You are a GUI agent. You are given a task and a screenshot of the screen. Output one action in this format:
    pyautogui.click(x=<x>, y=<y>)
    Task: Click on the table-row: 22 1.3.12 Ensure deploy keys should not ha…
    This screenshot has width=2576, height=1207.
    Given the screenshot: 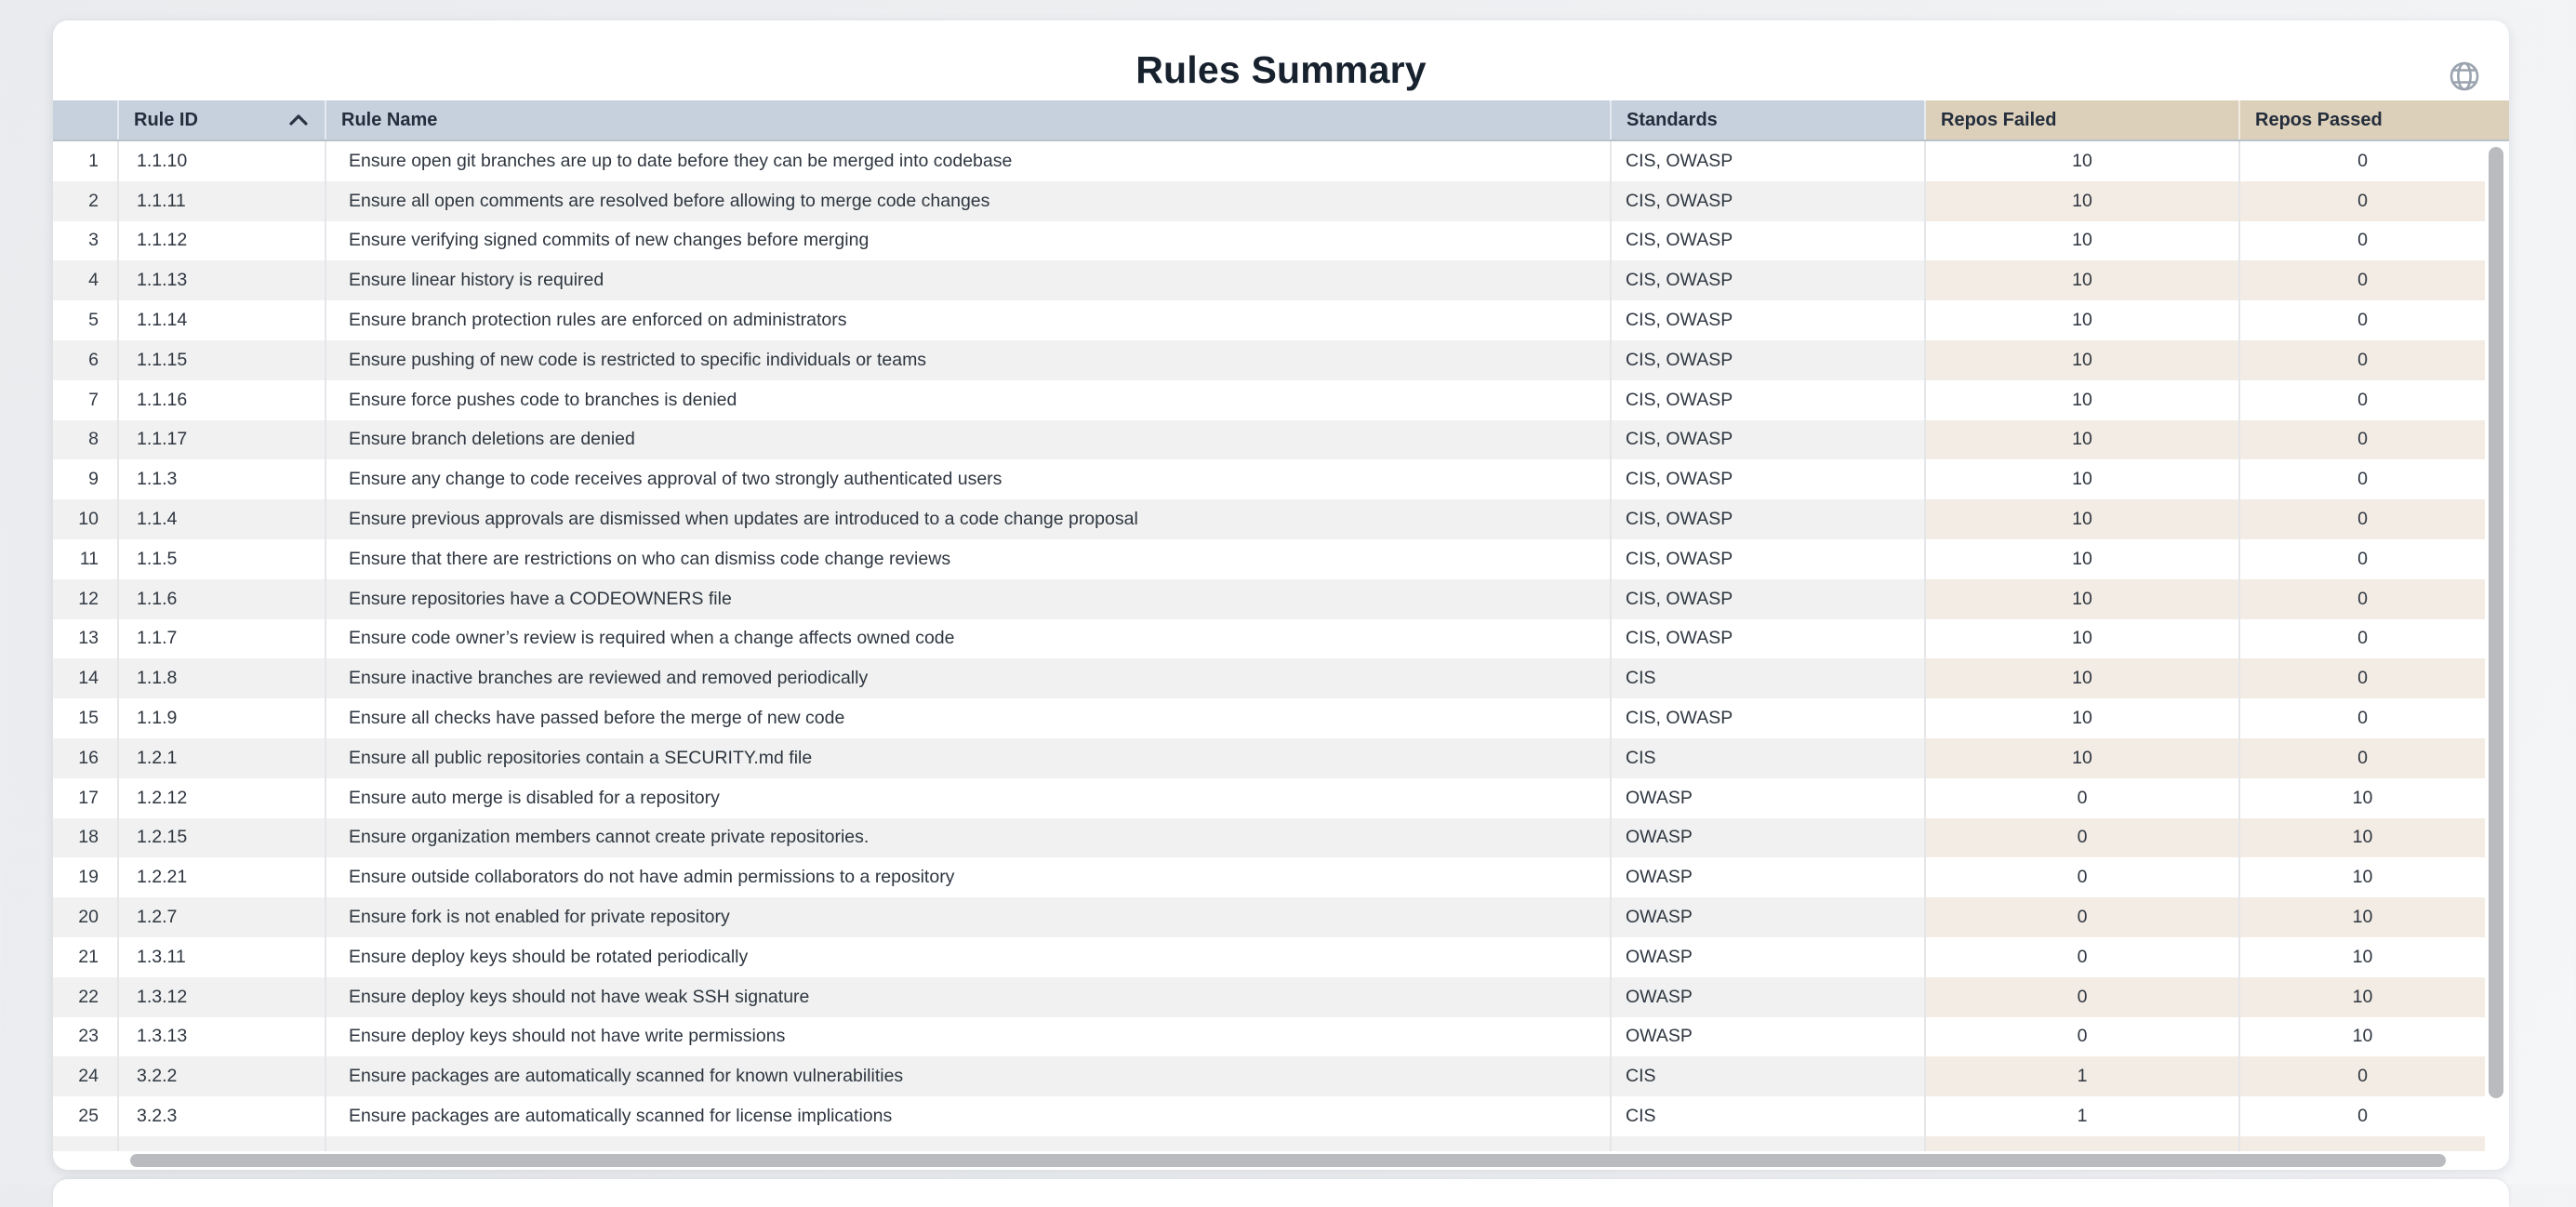 What is the action you would take?
    pyautogui.click(x=1269, y=997)
    